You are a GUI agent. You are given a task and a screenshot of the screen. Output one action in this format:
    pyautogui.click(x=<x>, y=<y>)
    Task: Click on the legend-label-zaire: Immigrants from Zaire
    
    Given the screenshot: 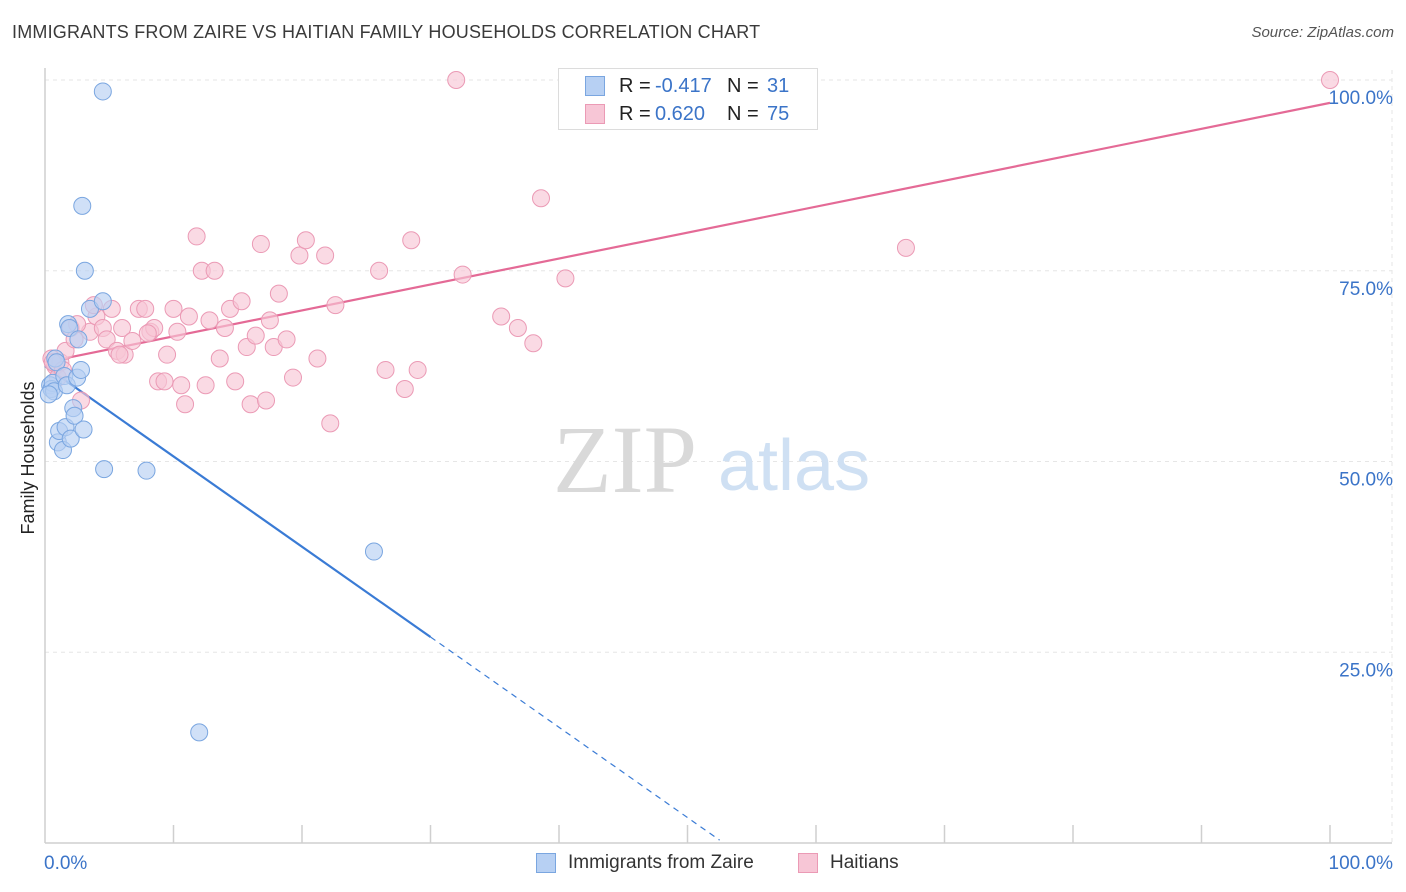 What is the action you would take?
    pyautogui.click(x=661, y=862)
    